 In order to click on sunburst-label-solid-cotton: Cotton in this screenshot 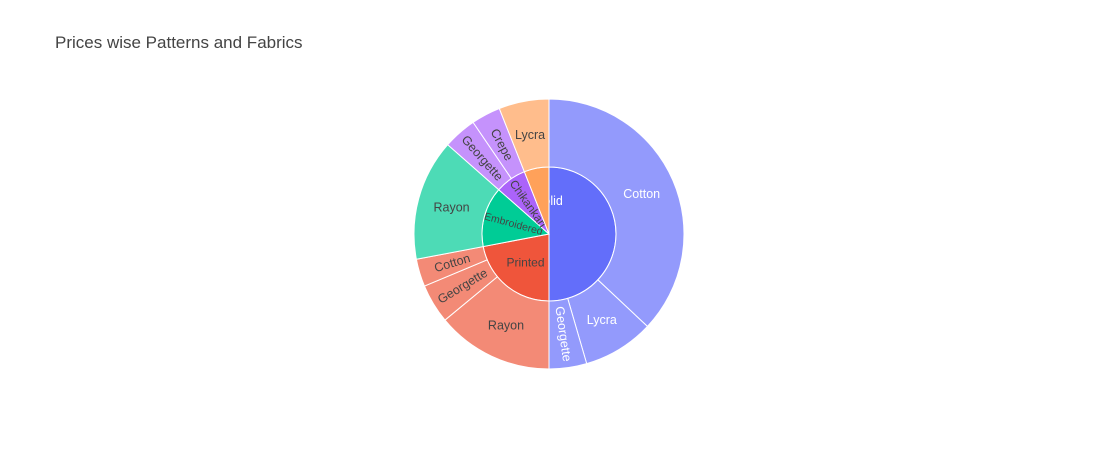, I will do `click(641, 194)`.